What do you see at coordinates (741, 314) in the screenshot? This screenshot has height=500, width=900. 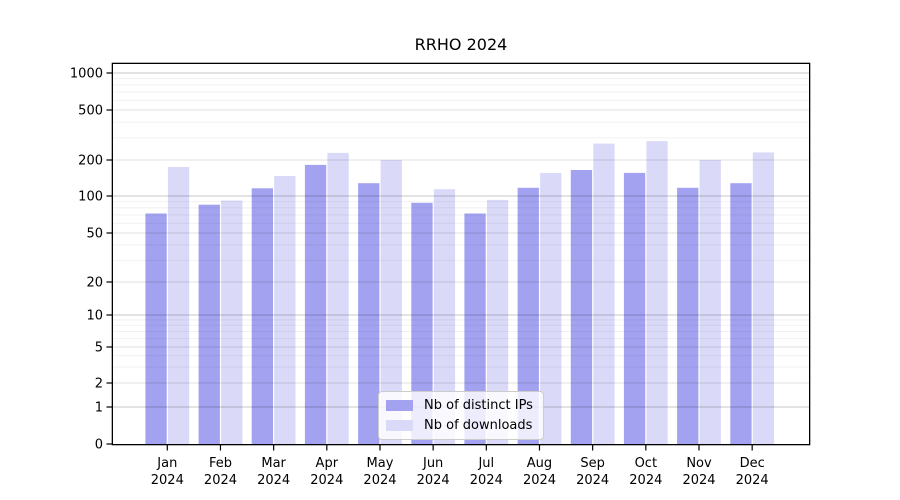 I see `bar-distinct-ips-dec` at bounding box center [741, 314].